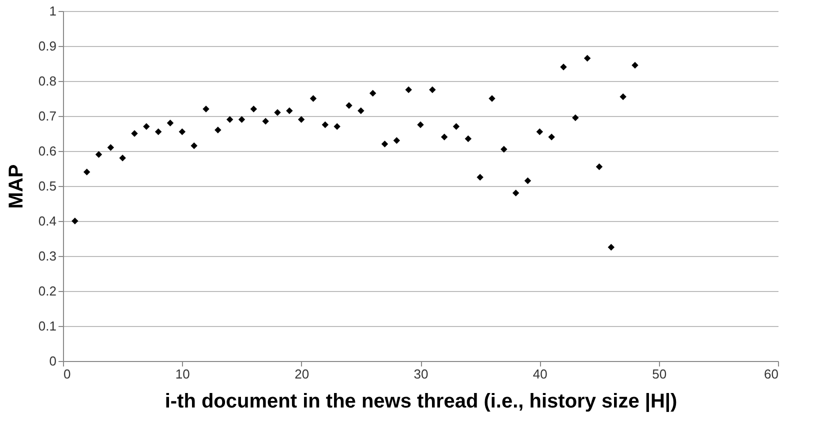  What do you see at coordinates (47, 116) in the screenshot?
I see `y-tick-label: 0.7` at bounding box center [47, 116].